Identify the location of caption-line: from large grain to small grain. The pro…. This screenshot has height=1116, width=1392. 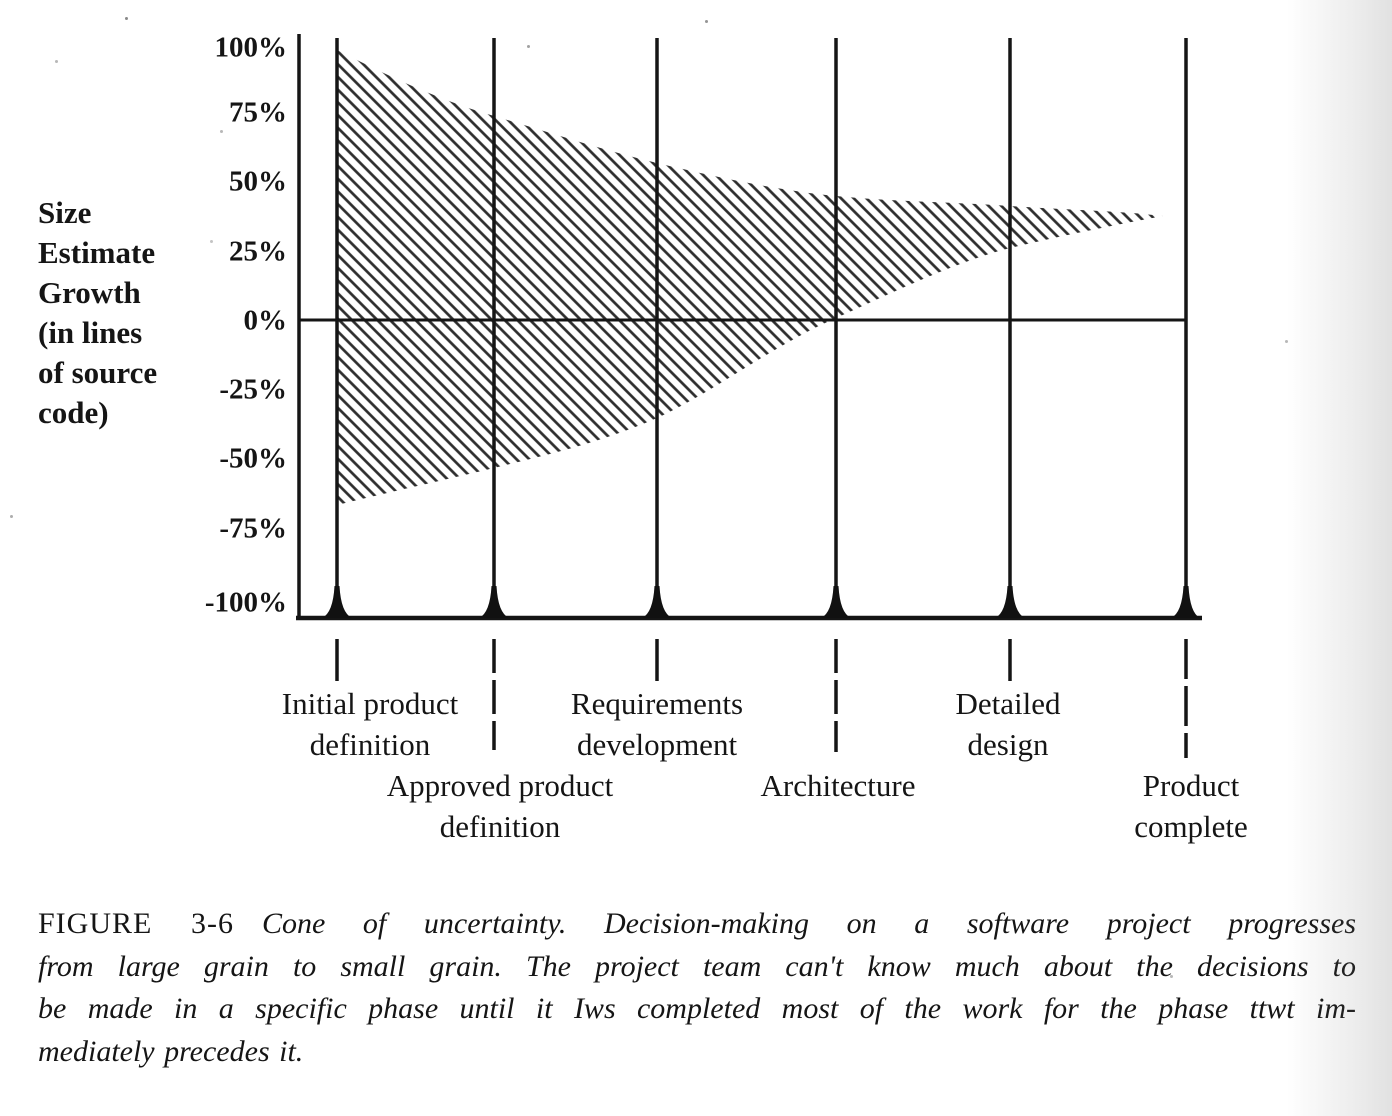
(697, 966).